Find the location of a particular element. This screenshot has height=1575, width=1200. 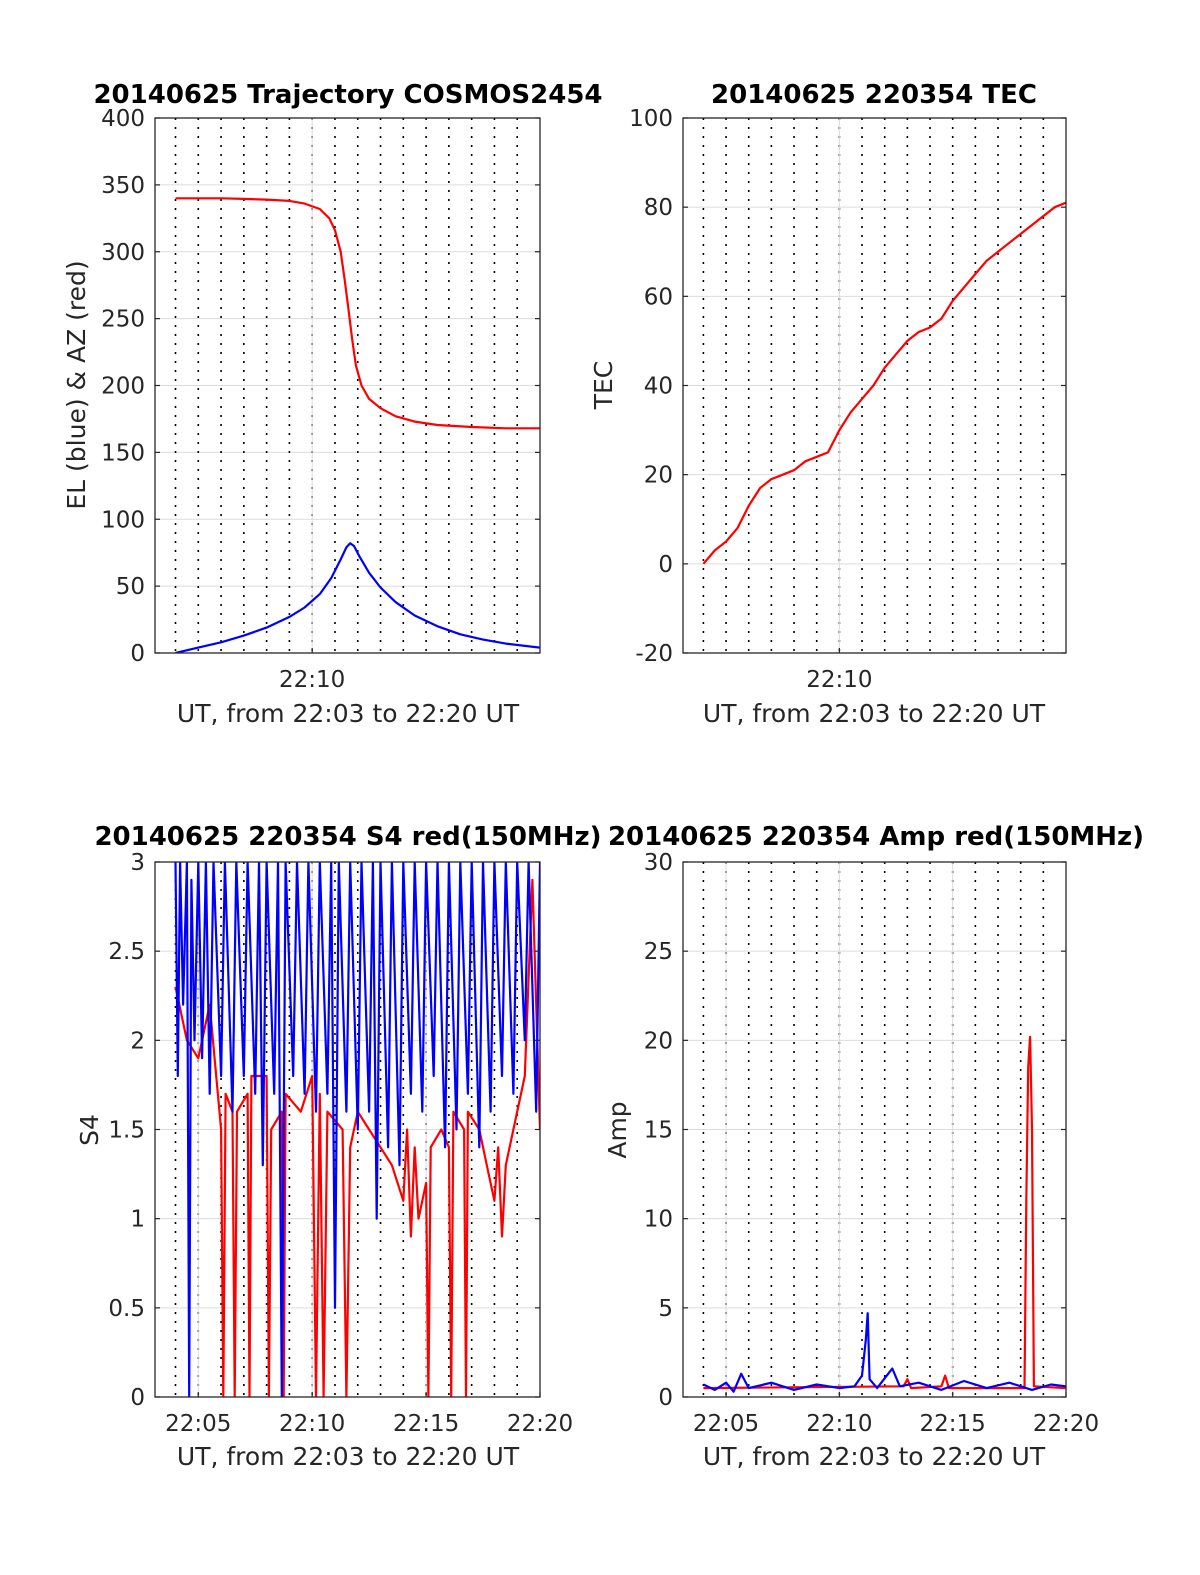

y-tick-label: 5 is located at coordinates (665, 1309).